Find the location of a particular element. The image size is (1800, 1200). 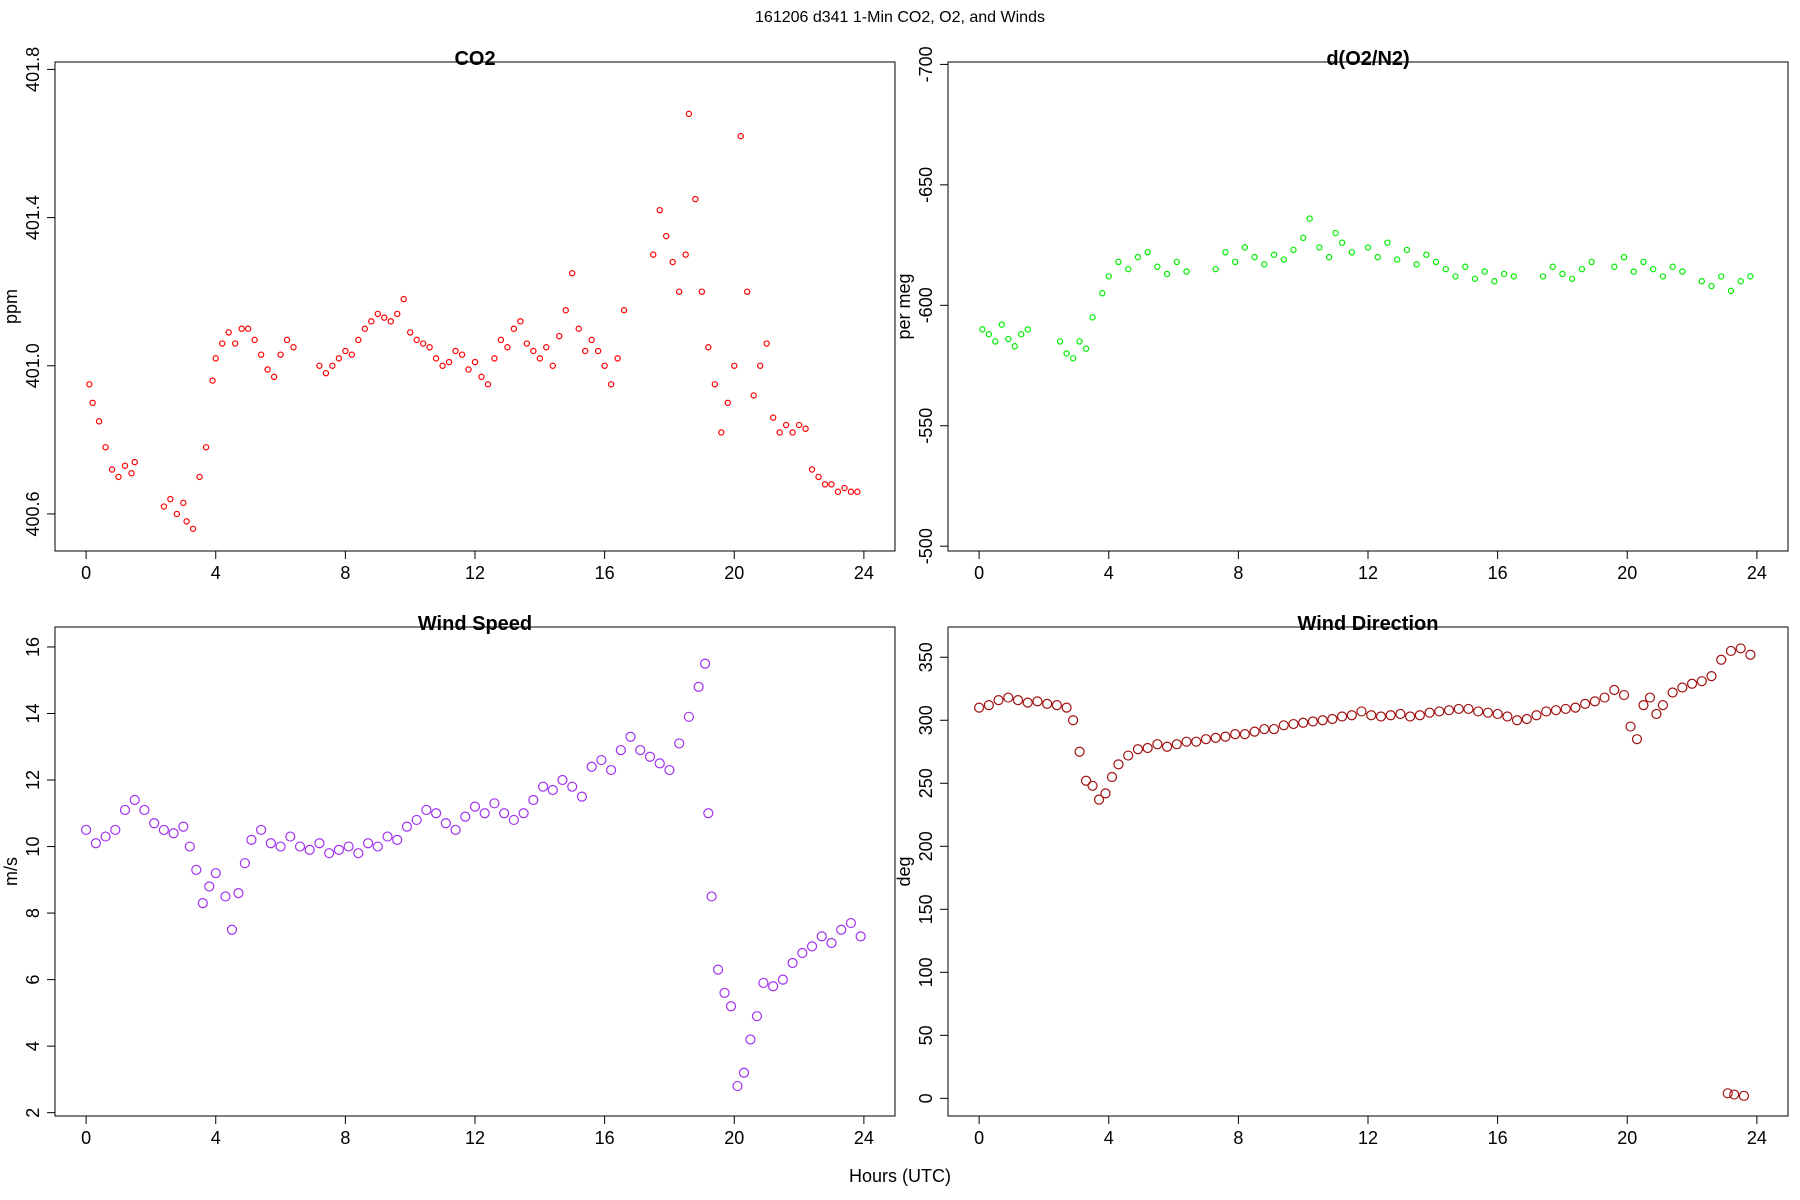

figure-xlabel: Hours (UTC) is located at coordinates (900, 1176).